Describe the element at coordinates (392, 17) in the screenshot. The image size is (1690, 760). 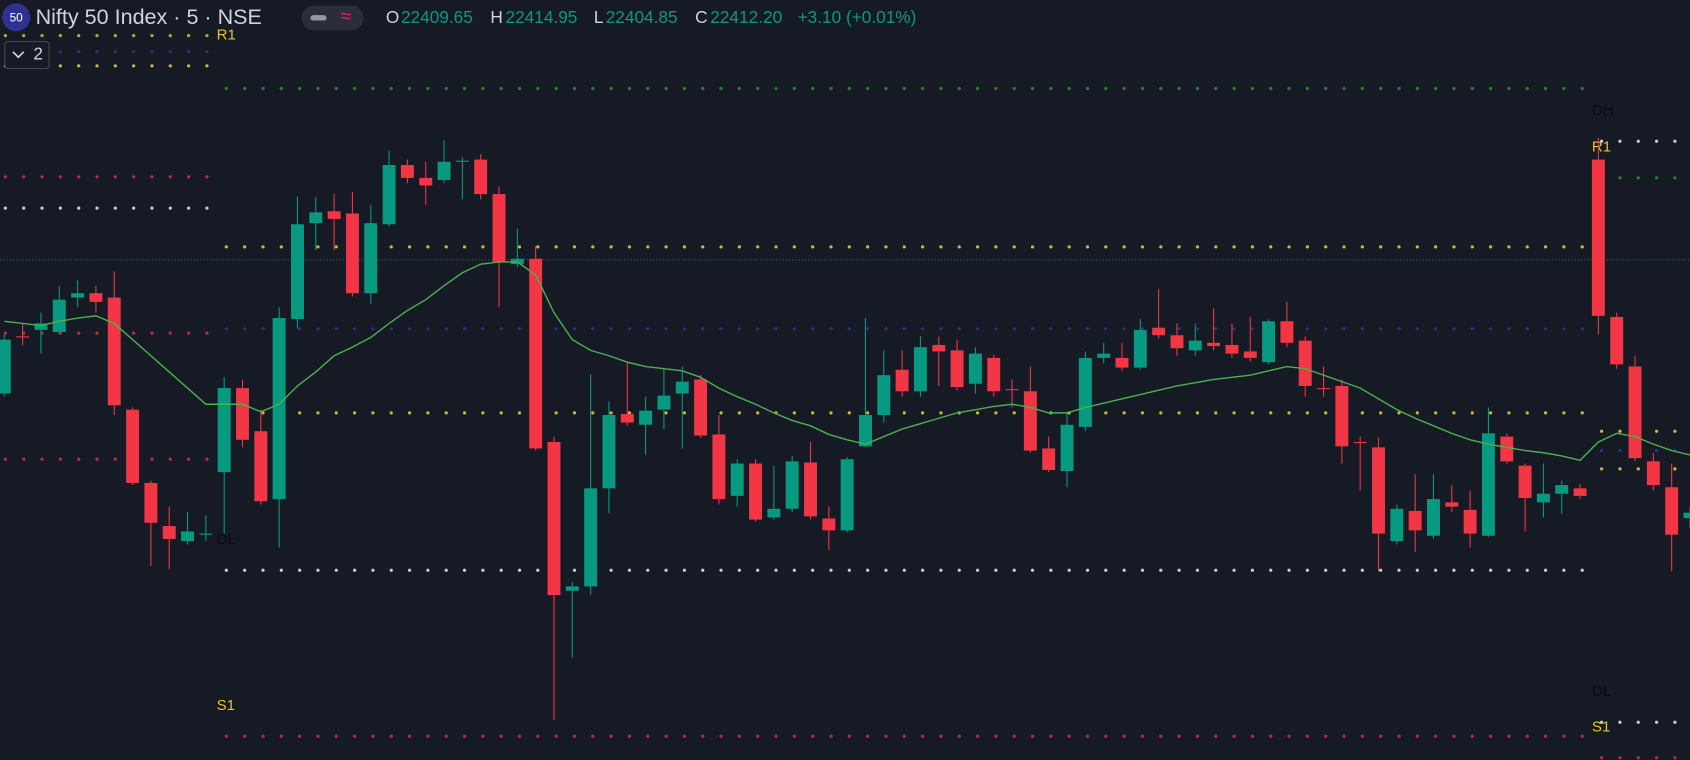
I see `ohlc-letter: O` at that location.